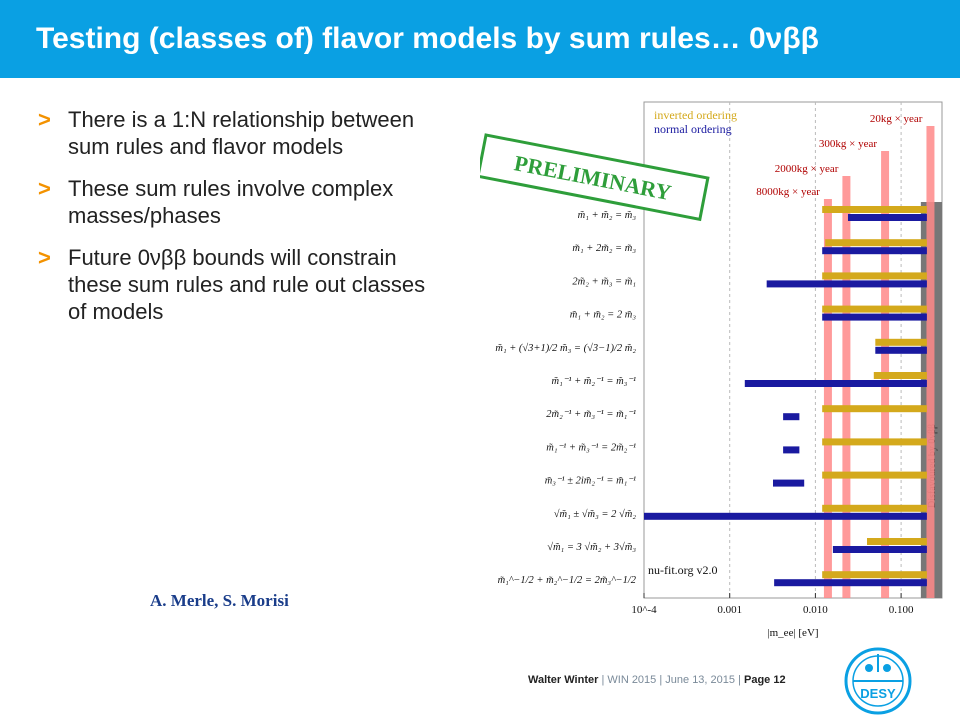  Describe the element at coordinates (700, 680) in the screenshot. I see `footer-date: June 13, 2015` at that location.